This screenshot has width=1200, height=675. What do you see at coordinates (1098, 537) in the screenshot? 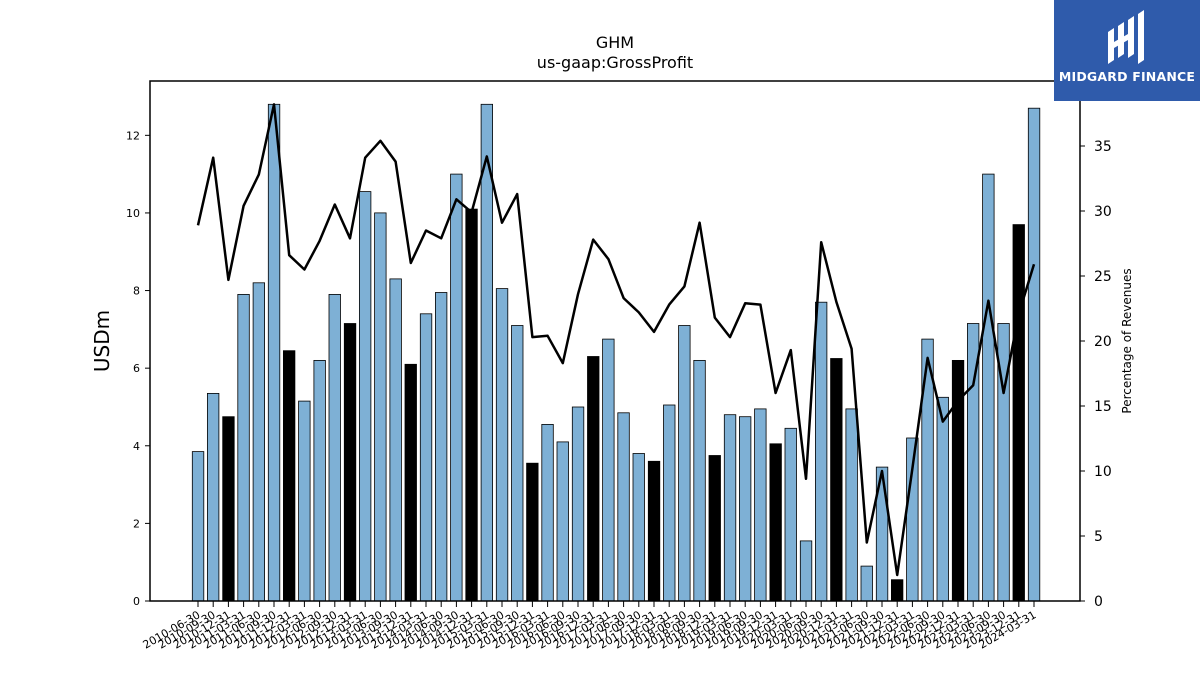
I see `y2-tick-label: 5` at bounding box center [1098, 537].